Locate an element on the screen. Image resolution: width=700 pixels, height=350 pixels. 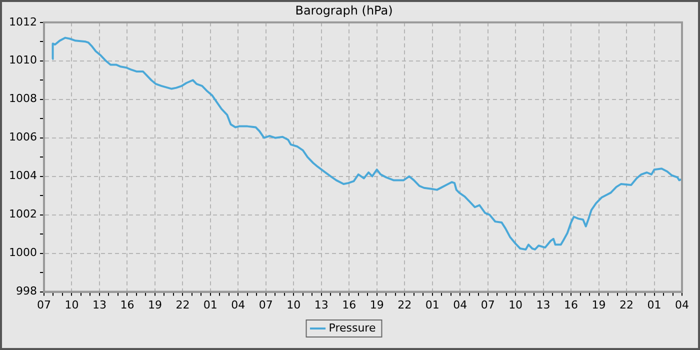
y-tick-label: 1004 is located at coordinates (22, 175).